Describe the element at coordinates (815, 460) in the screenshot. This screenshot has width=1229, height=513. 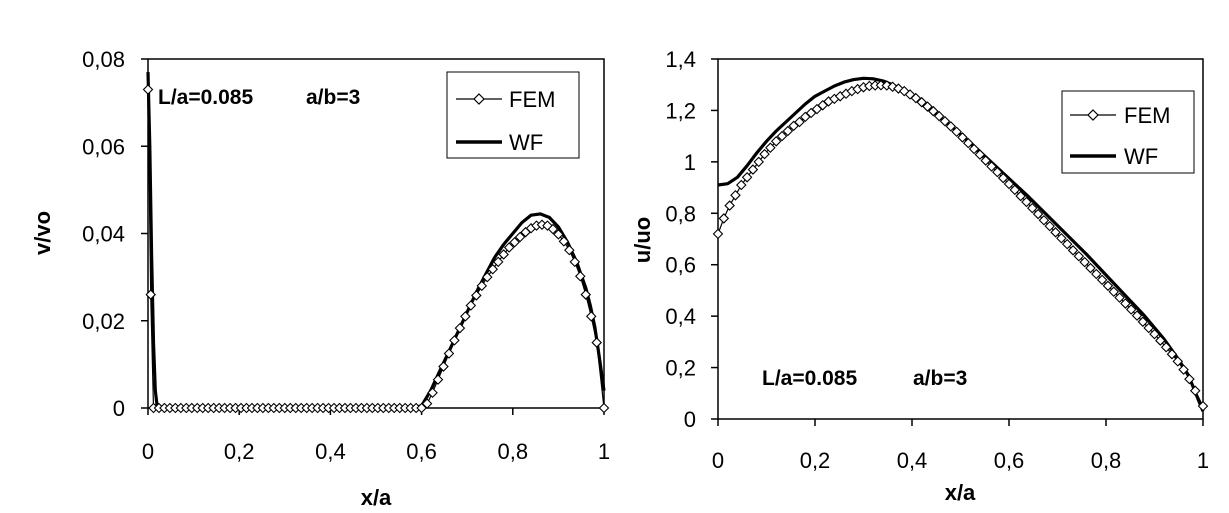
I see `x-tick-label: 0,2` at that location.